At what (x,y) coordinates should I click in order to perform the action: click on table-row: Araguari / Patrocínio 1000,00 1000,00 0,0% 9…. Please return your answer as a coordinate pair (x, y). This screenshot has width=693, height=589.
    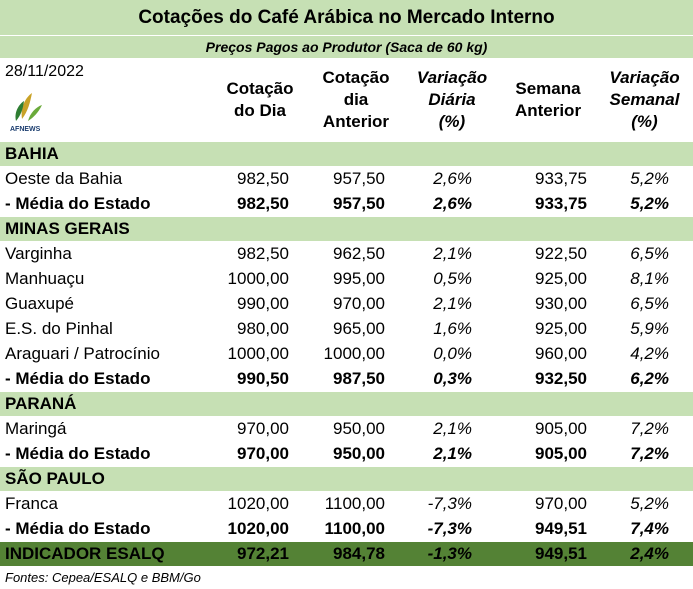
    Looking at the image, I should click on (346, 353).